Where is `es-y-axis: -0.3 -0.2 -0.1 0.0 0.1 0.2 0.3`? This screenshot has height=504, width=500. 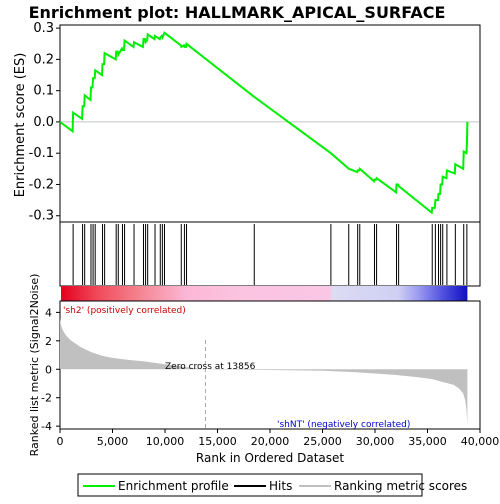
es-y-axis: -0.3 -0.2 -0.1 0.0 0.1 0.2 0.3 is located at coordinates (44, 122).